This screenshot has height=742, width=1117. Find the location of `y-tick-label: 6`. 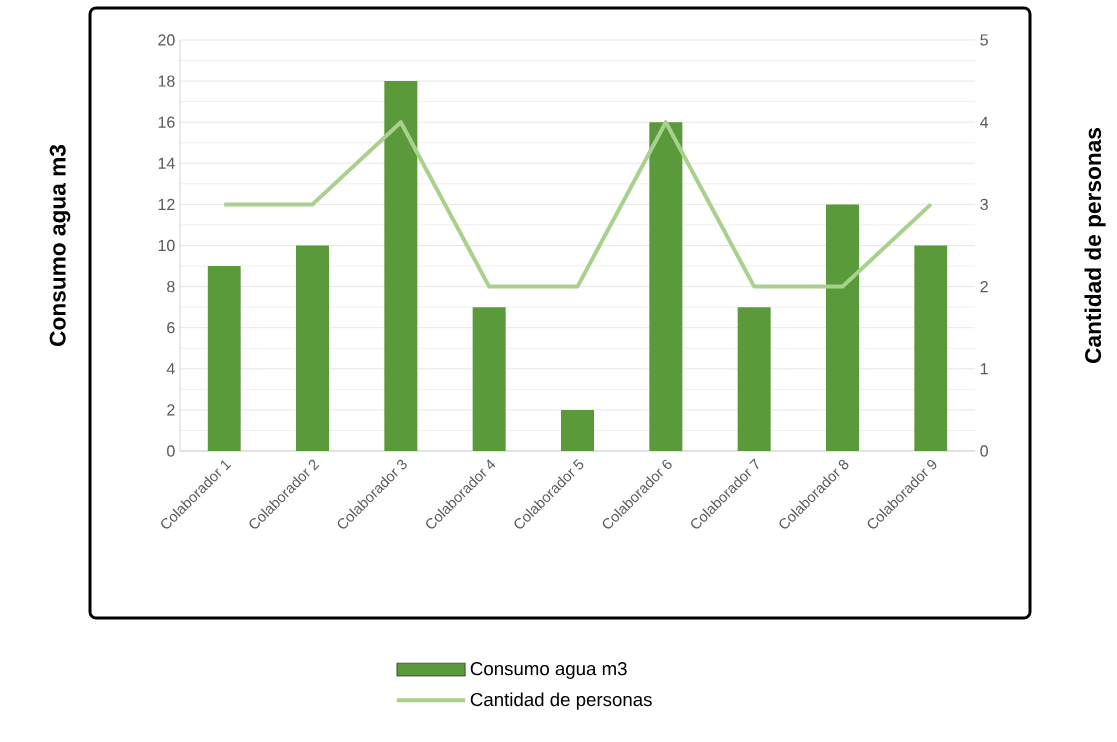

y-tick-label: 6 is located at coordinates (171, 328).